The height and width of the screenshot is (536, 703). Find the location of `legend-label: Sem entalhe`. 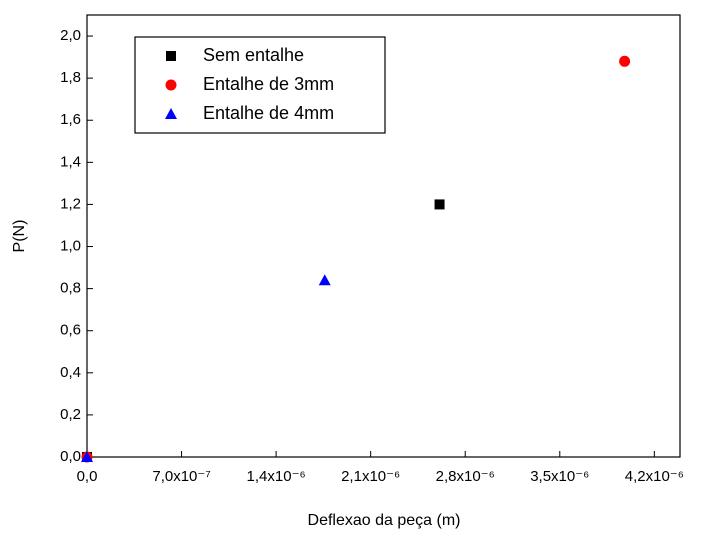

legend-label: Sem entalhe is located at coordinates (253, 55).